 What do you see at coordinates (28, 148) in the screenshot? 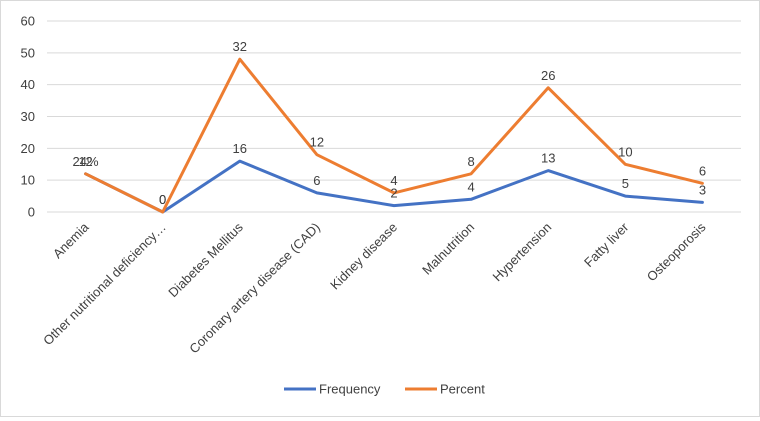
I see `y-tick-label: 20` at bounding box center [28, 148].